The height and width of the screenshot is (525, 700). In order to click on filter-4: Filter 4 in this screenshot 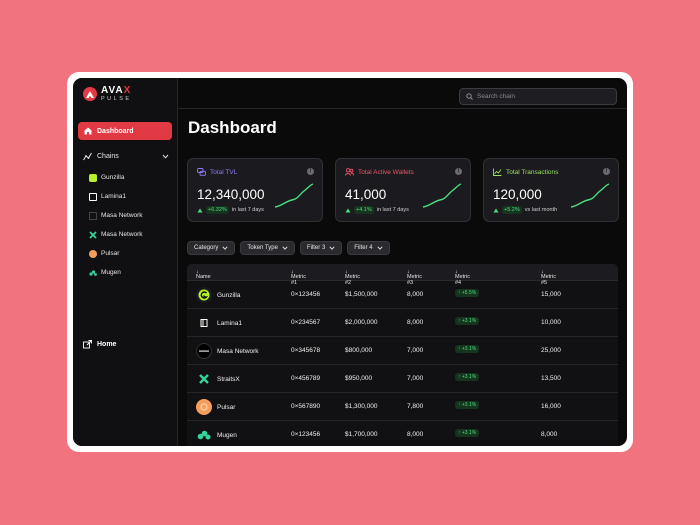, I will do `click(368, 248)`.